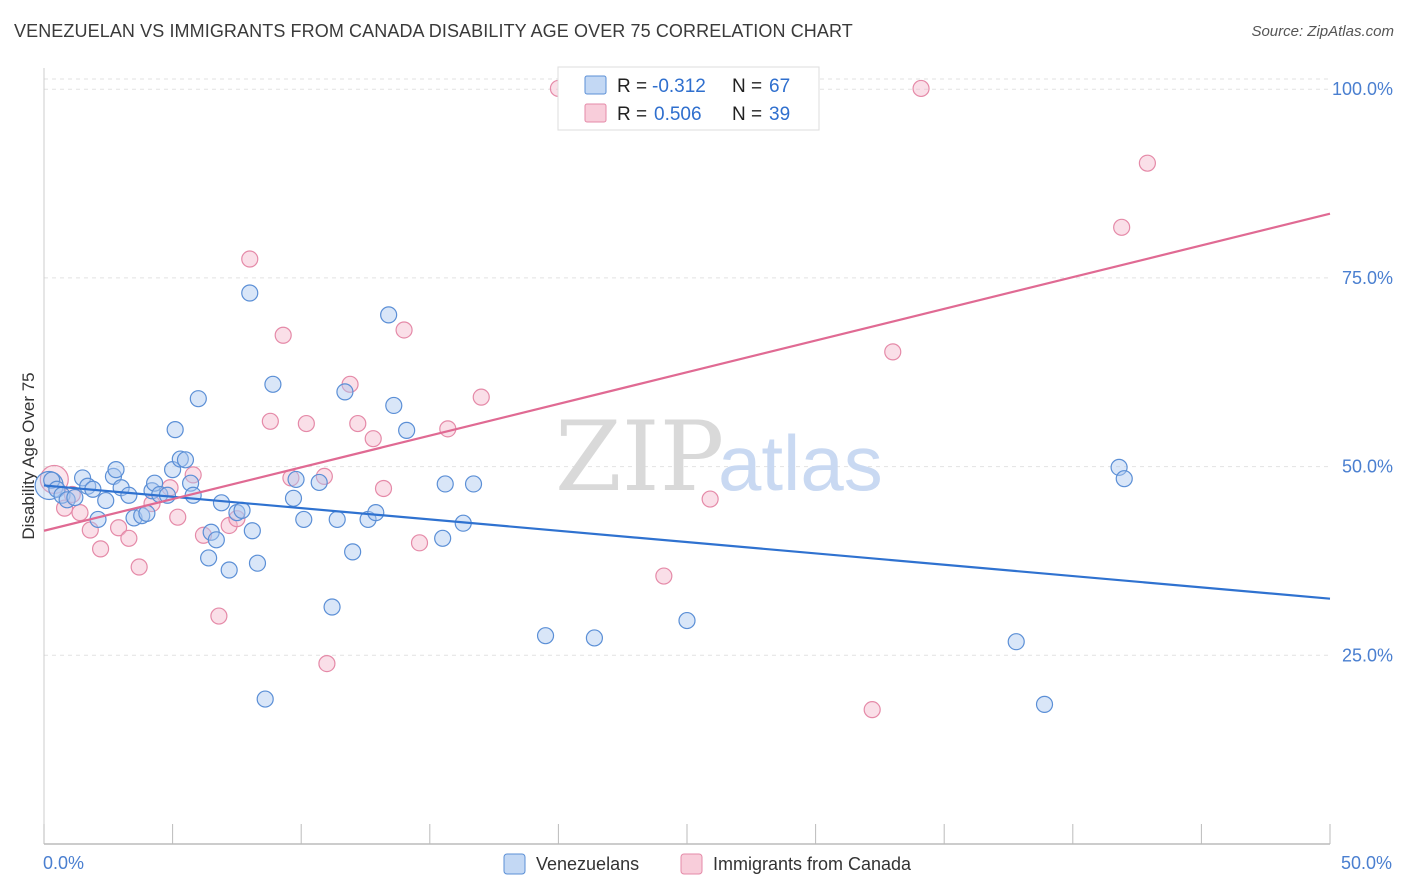 This screenshot has height=892, width=1406. Describe the element at coordinates (1362, 89) in the screenshot. I see `y-tick-label-3: 100.0%` at that location.